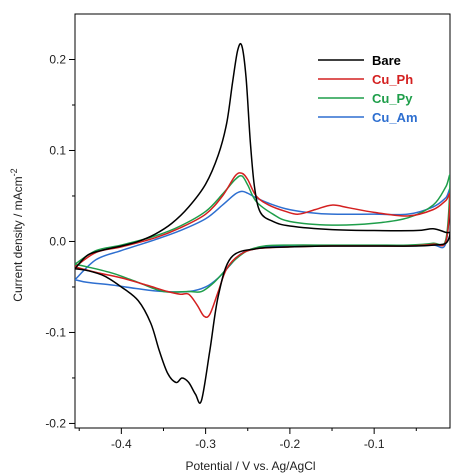 The width and height of the screenshot is (474, 474). What do you see at coordinates (392, 79) in the screenshot?
I see `legend-label: Cu_Ph` at bounding box center [392, 79].